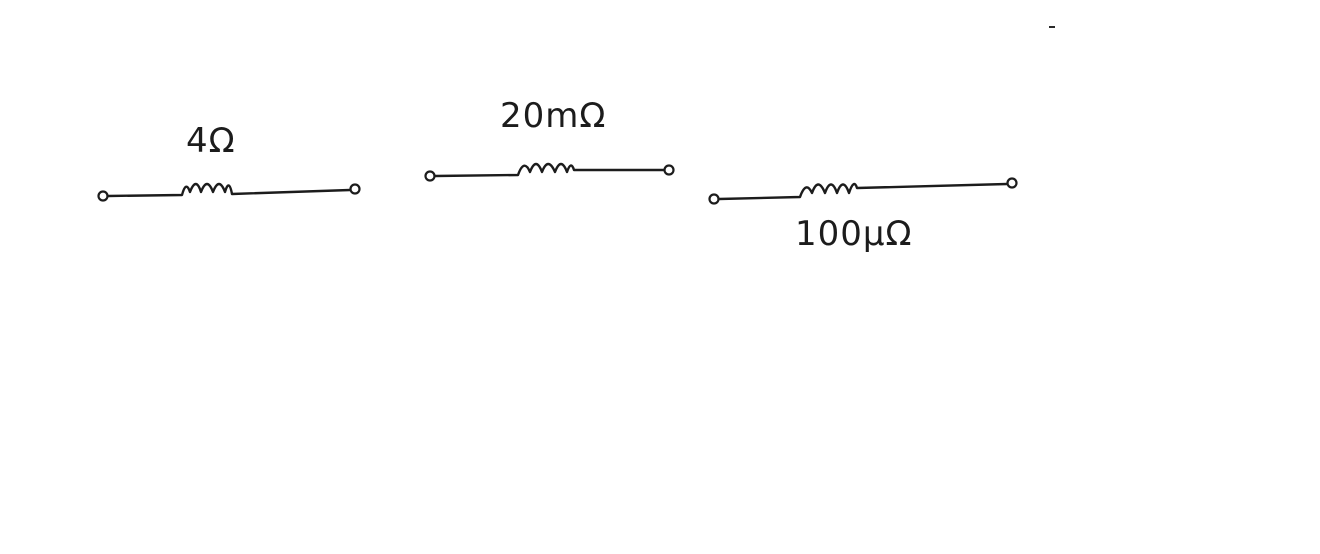  Describe the element at coordinates (669, 170) in the screenshot. I see `resistor-2-right-terminal` at that location.